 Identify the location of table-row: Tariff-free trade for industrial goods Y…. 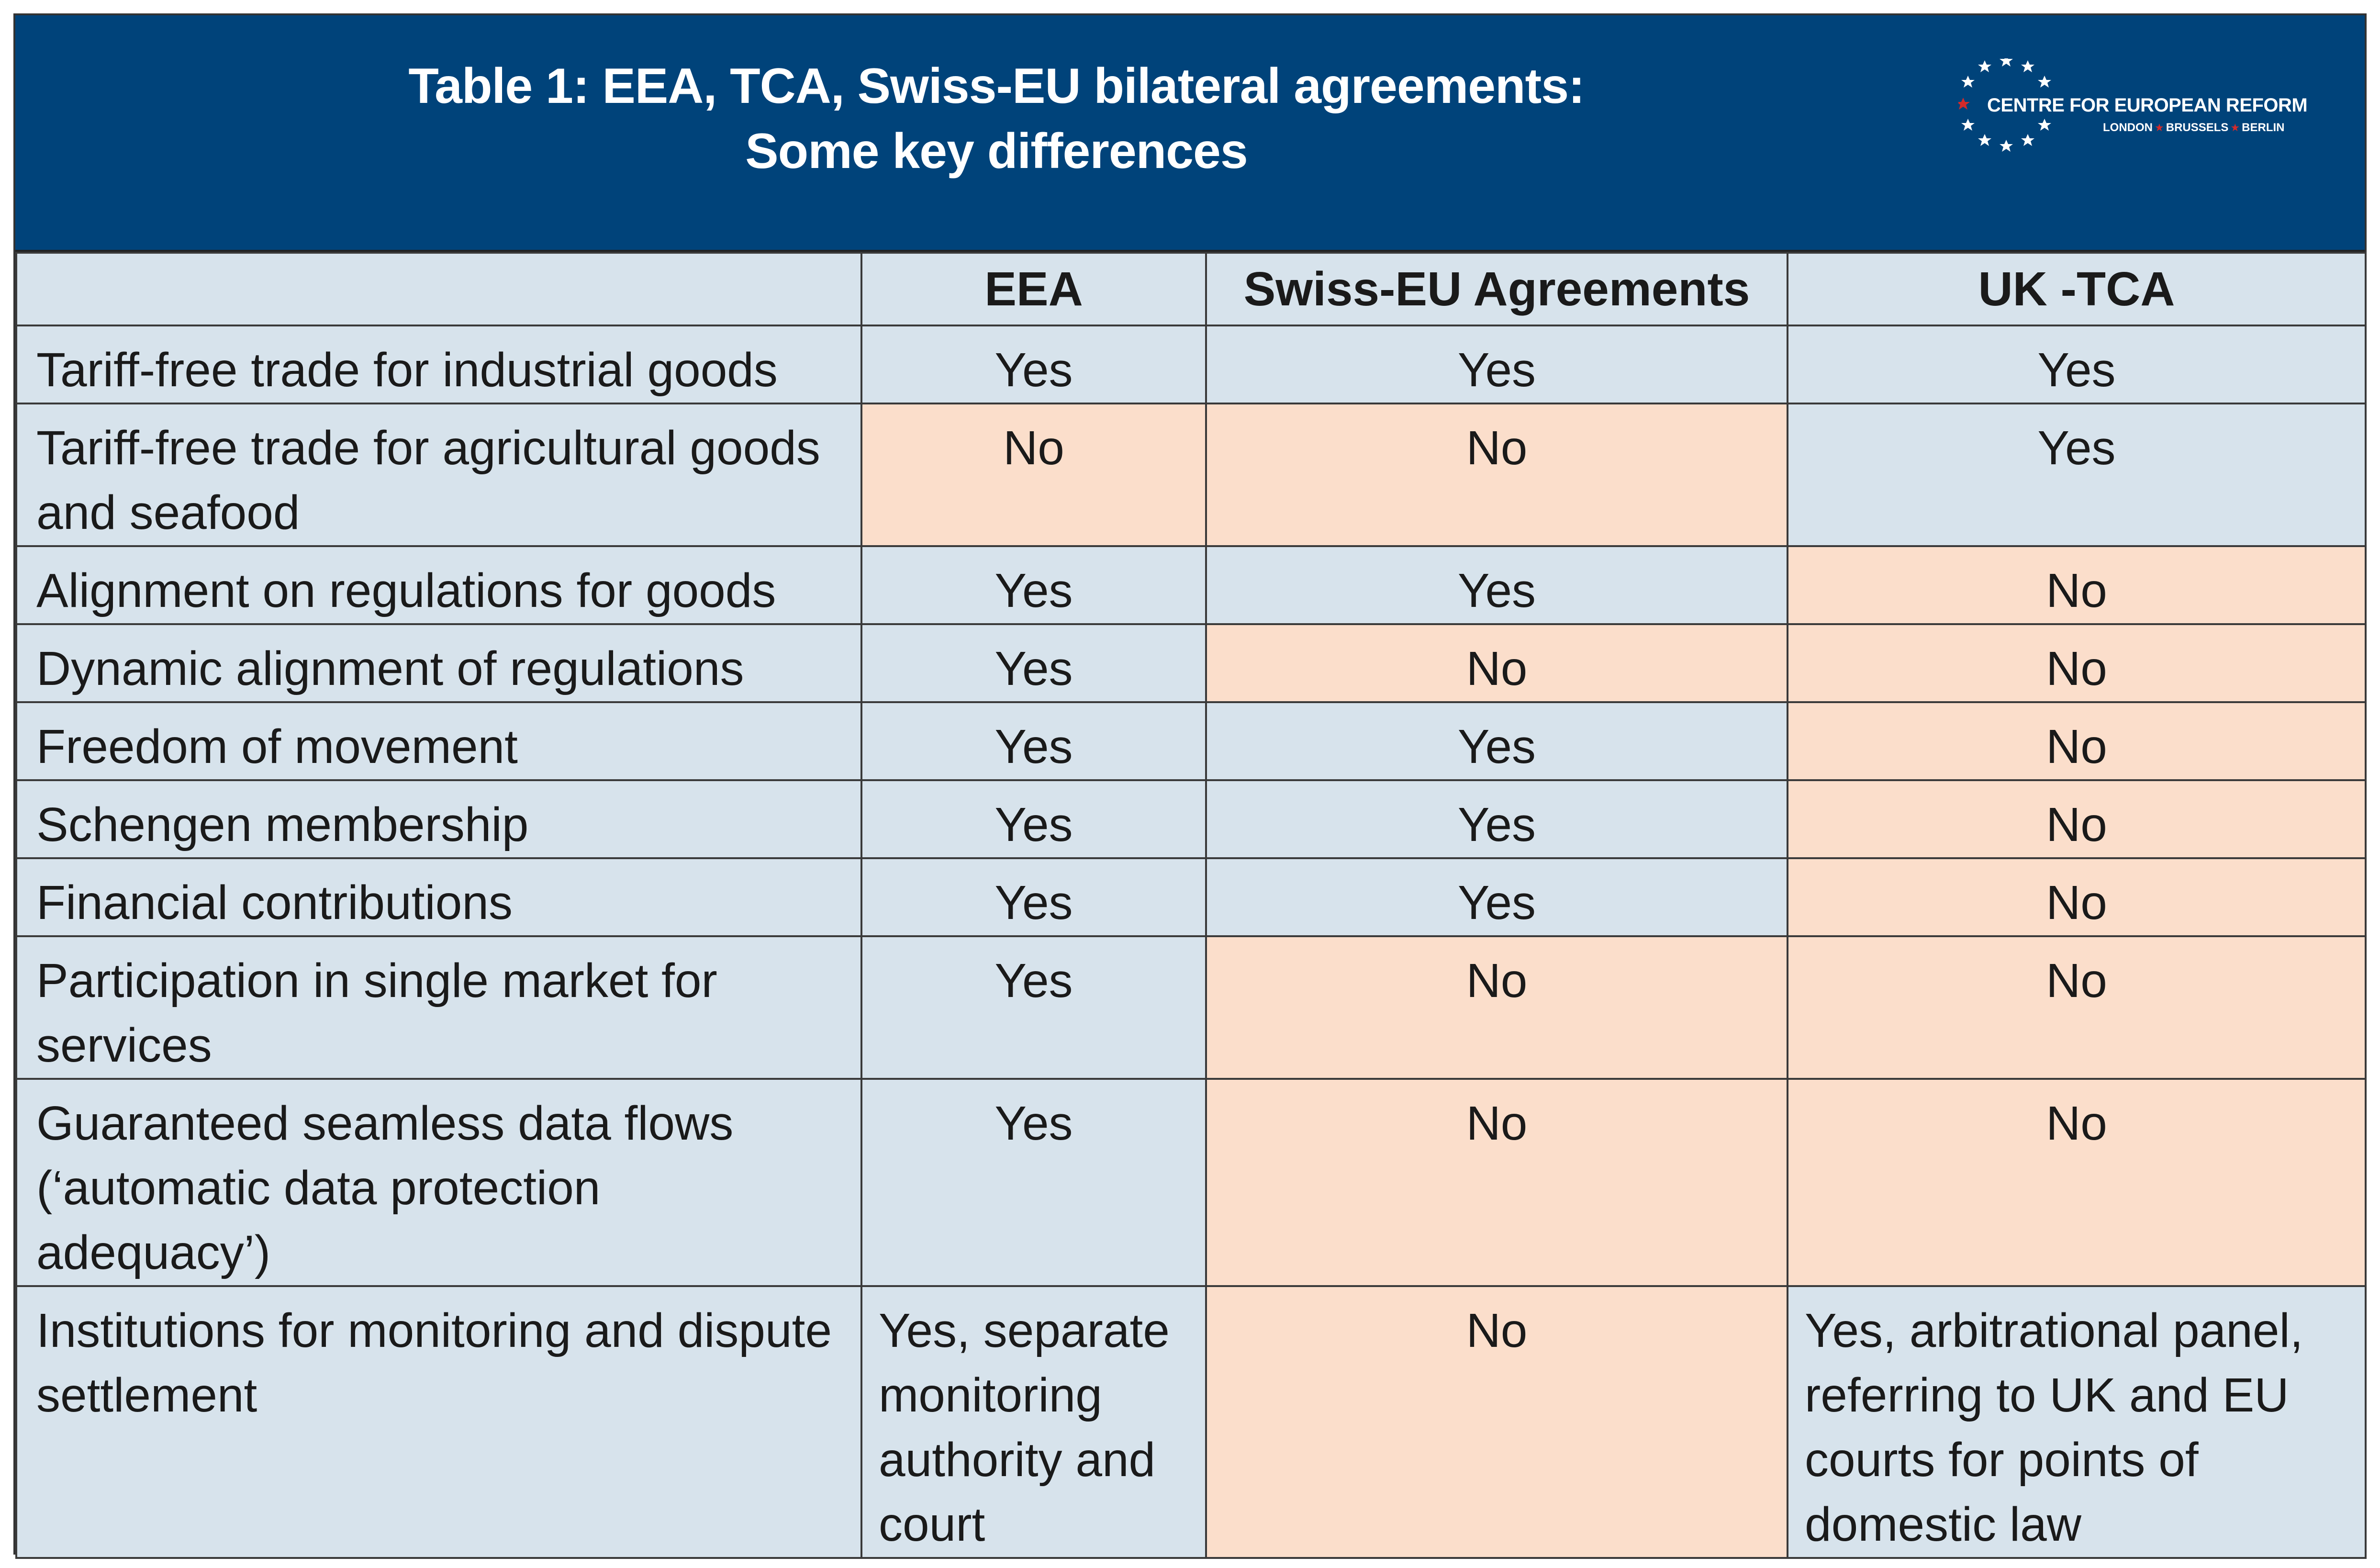
(1191, 365).